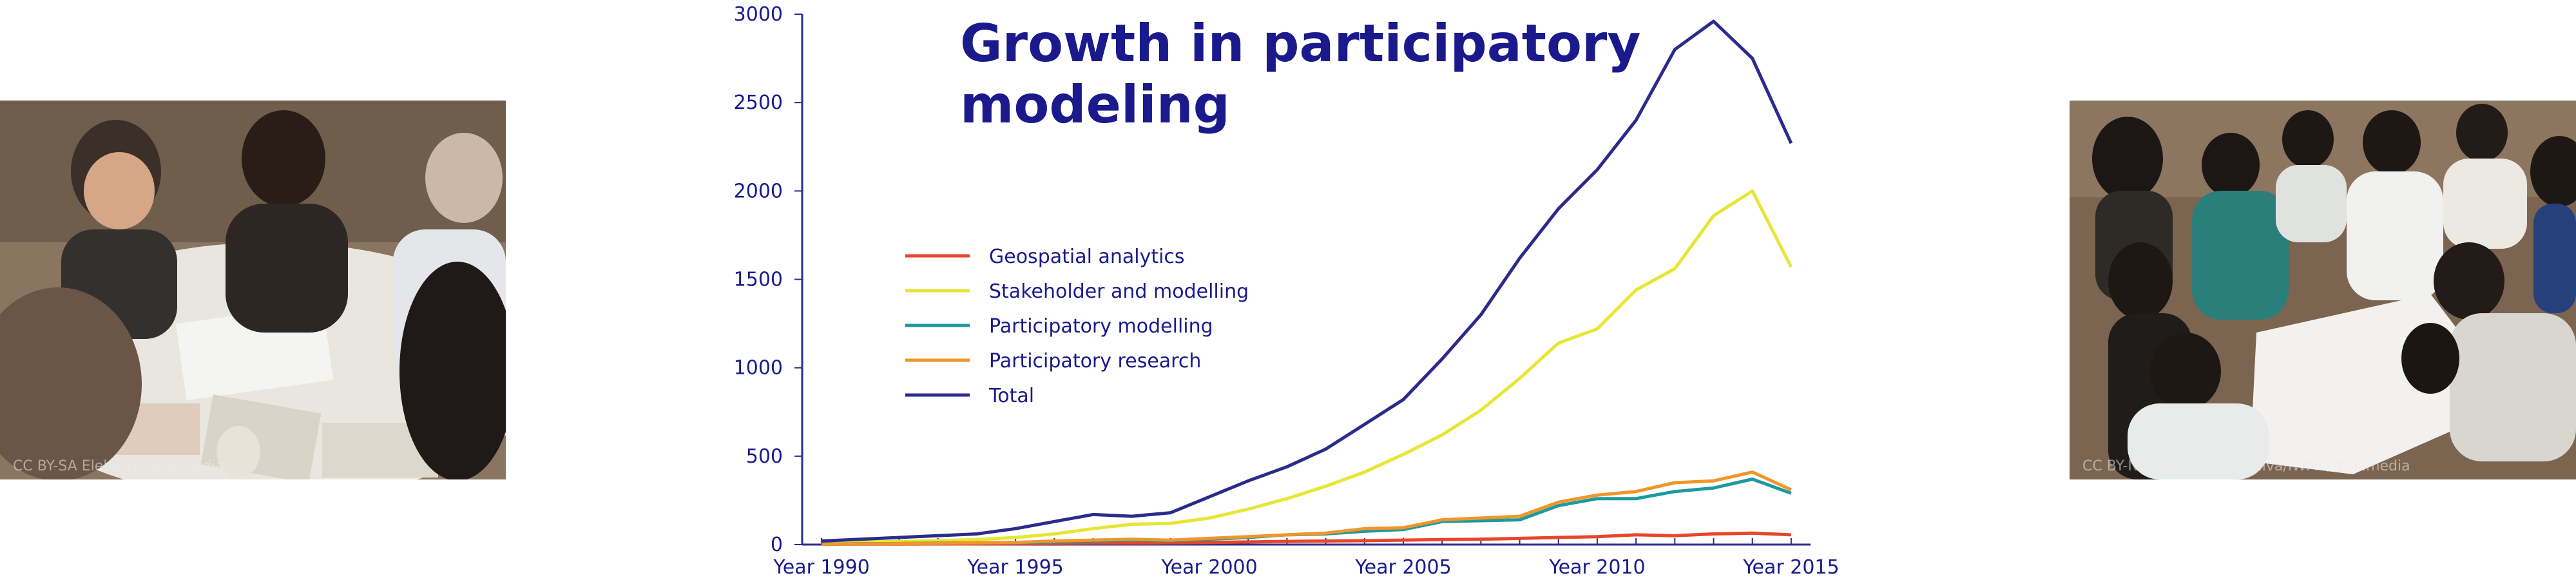 Image resolution: width=2576 pixels, height=580 pixels. Describe the element at coordinates (821, 567) in the screenshot. I see `x-tick-label: Year 1990` at that location.